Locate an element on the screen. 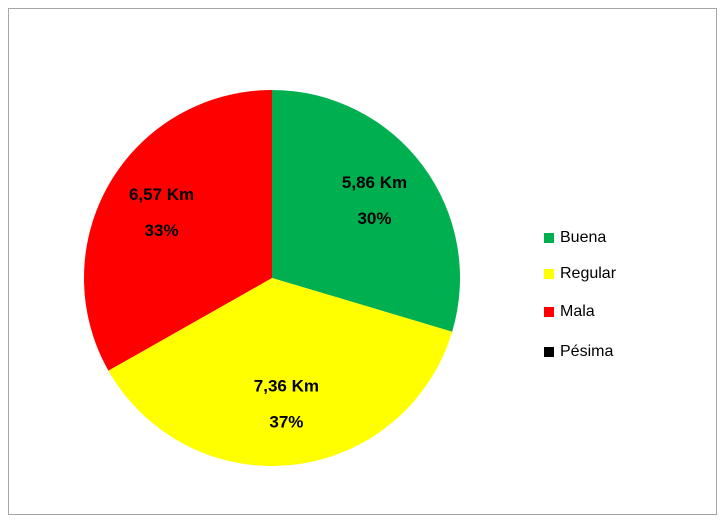 The image size is (725, 528). legend-label: Pésima is located at coordinates (586, 351).